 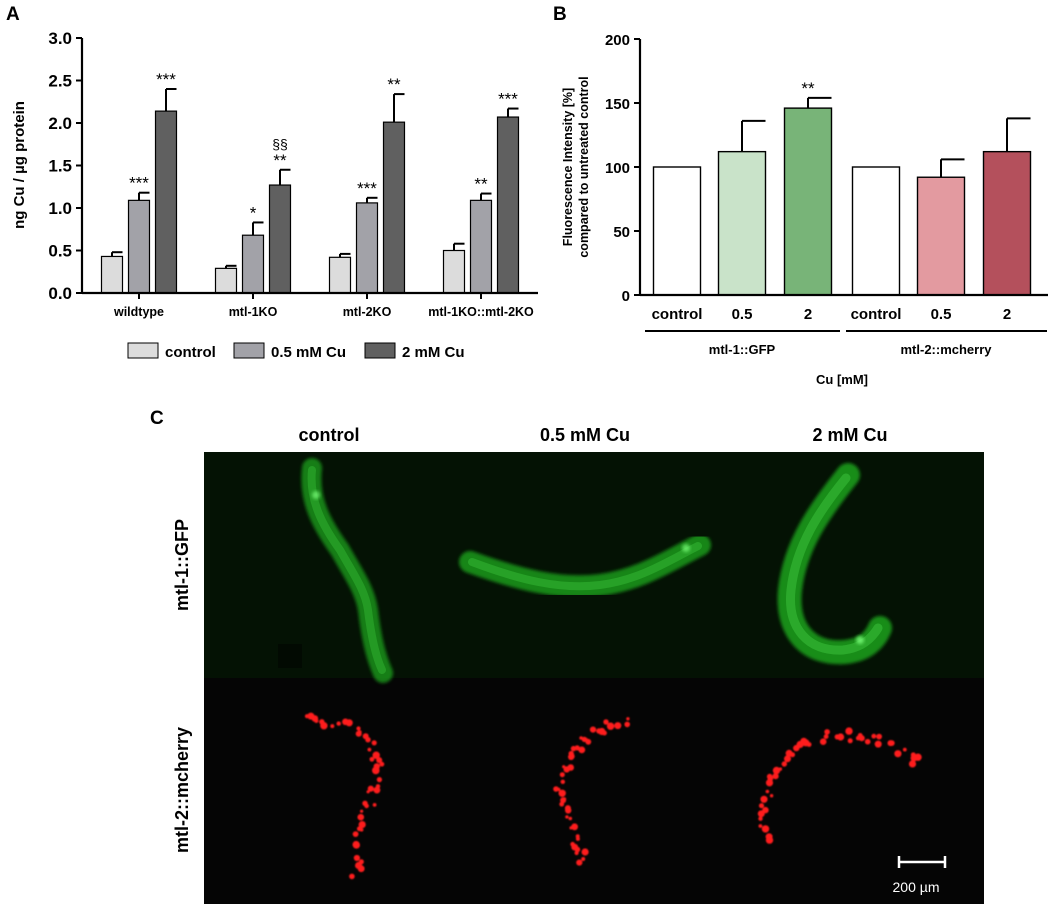 What do you see at coordinates (481, 312) in the screenshot?
I see `chart-a-x-tick-label: mtl-1KO::mtl-2KO` at bounding box center [481, 312].